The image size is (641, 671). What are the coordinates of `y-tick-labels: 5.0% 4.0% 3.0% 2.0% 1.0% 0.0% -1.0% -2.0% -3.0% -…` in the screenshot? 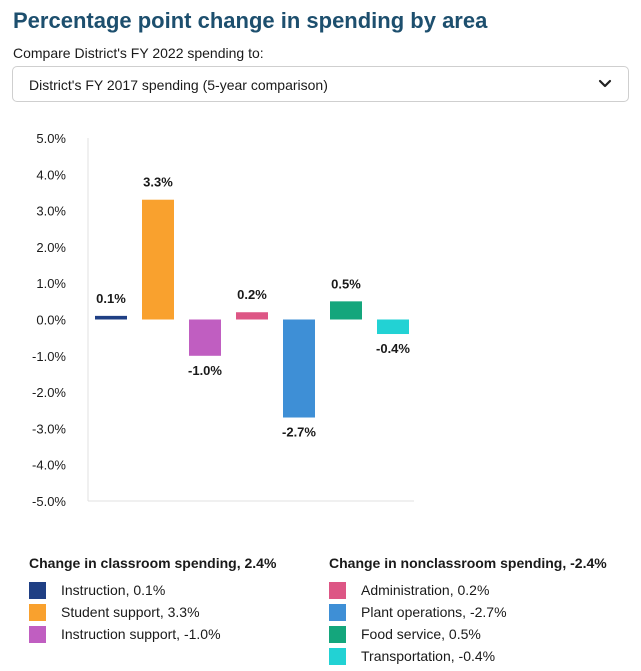 It's located at (49, 320).